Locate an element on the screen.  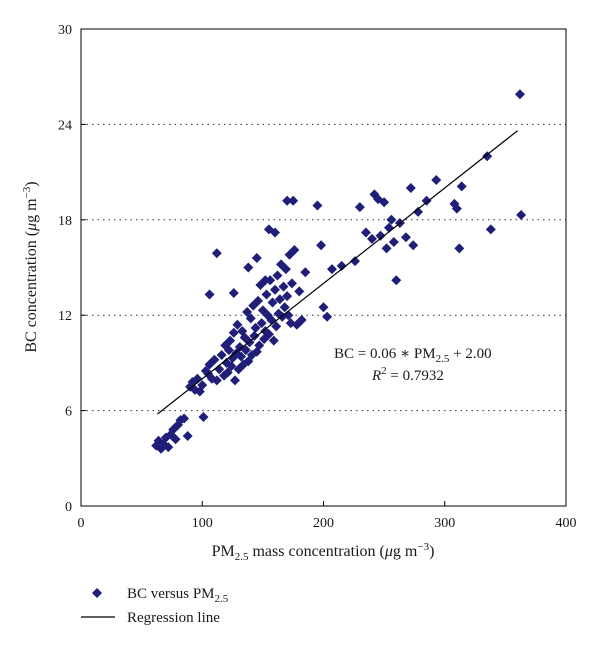
y-tick-label: 12 is located at coordinates (65, 316).